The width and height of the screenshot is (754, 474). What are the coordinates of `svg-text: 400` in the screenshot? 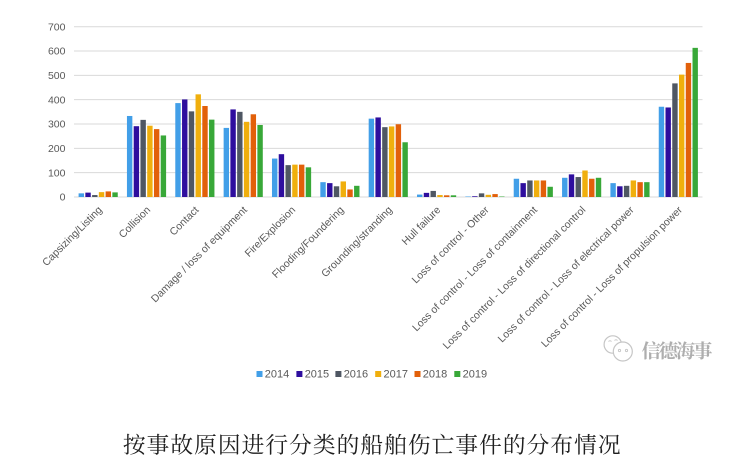 It's located at (57, 100).